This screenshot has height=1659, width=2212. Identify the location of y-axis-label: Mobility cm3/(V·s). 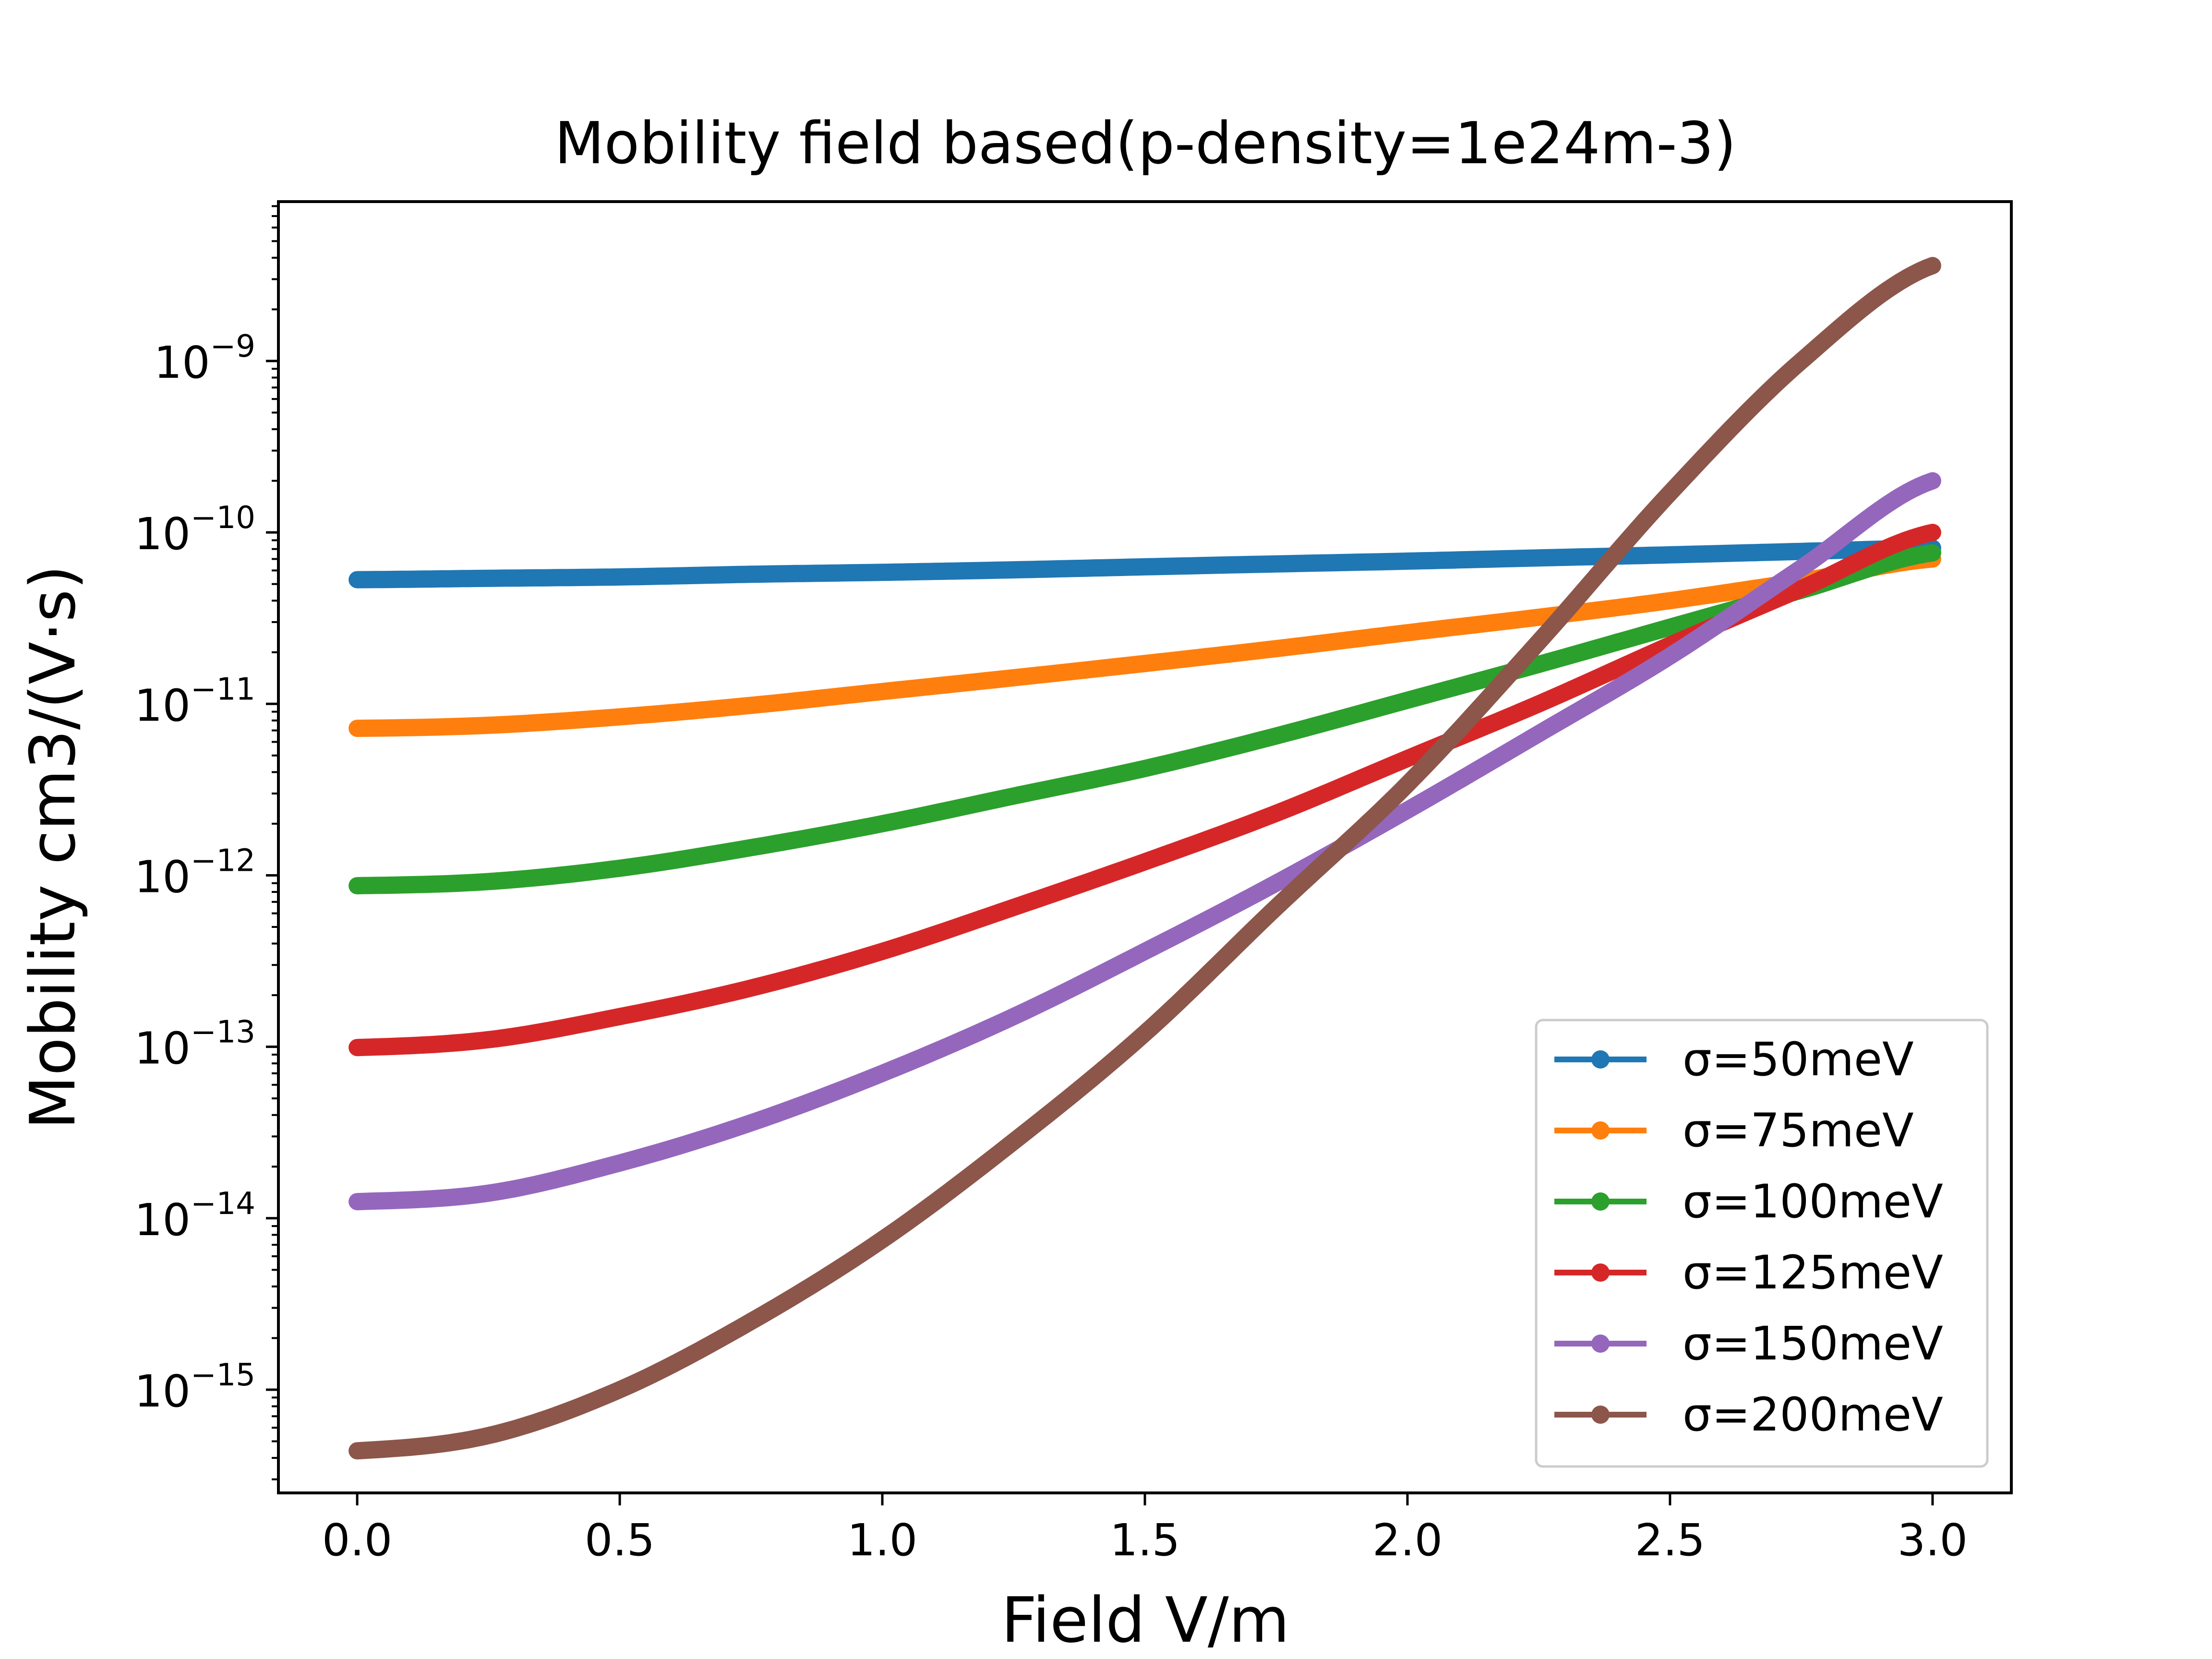
(52, 847).